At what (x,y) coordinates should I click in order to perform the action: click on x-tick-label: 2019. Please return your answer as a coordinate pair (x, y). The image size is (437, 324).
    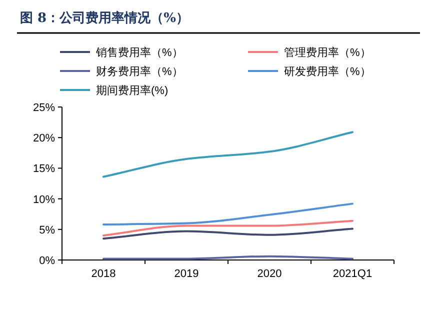
    Looking at the image, I should click on (186, 274).